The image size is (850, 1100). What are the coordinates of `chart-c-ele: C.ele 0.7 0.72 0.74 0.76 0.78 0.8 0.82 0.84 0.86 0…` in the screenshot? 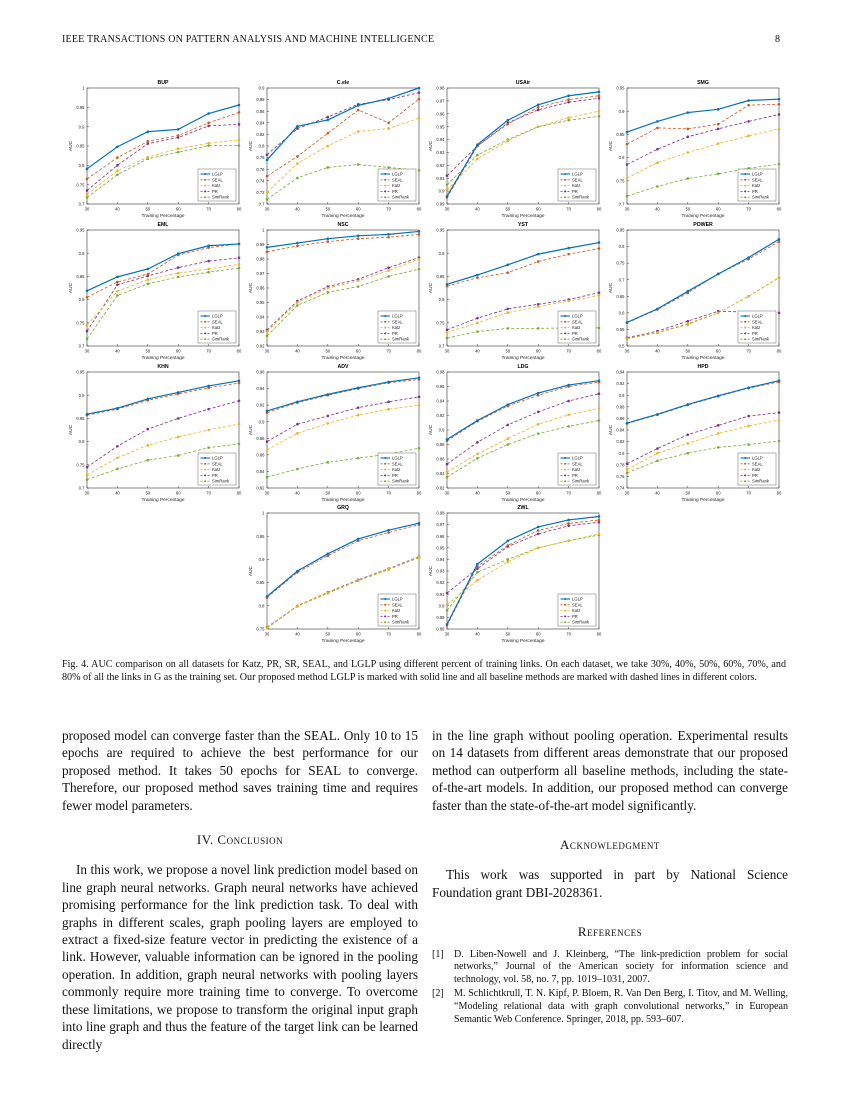 It's located at (335, 149).